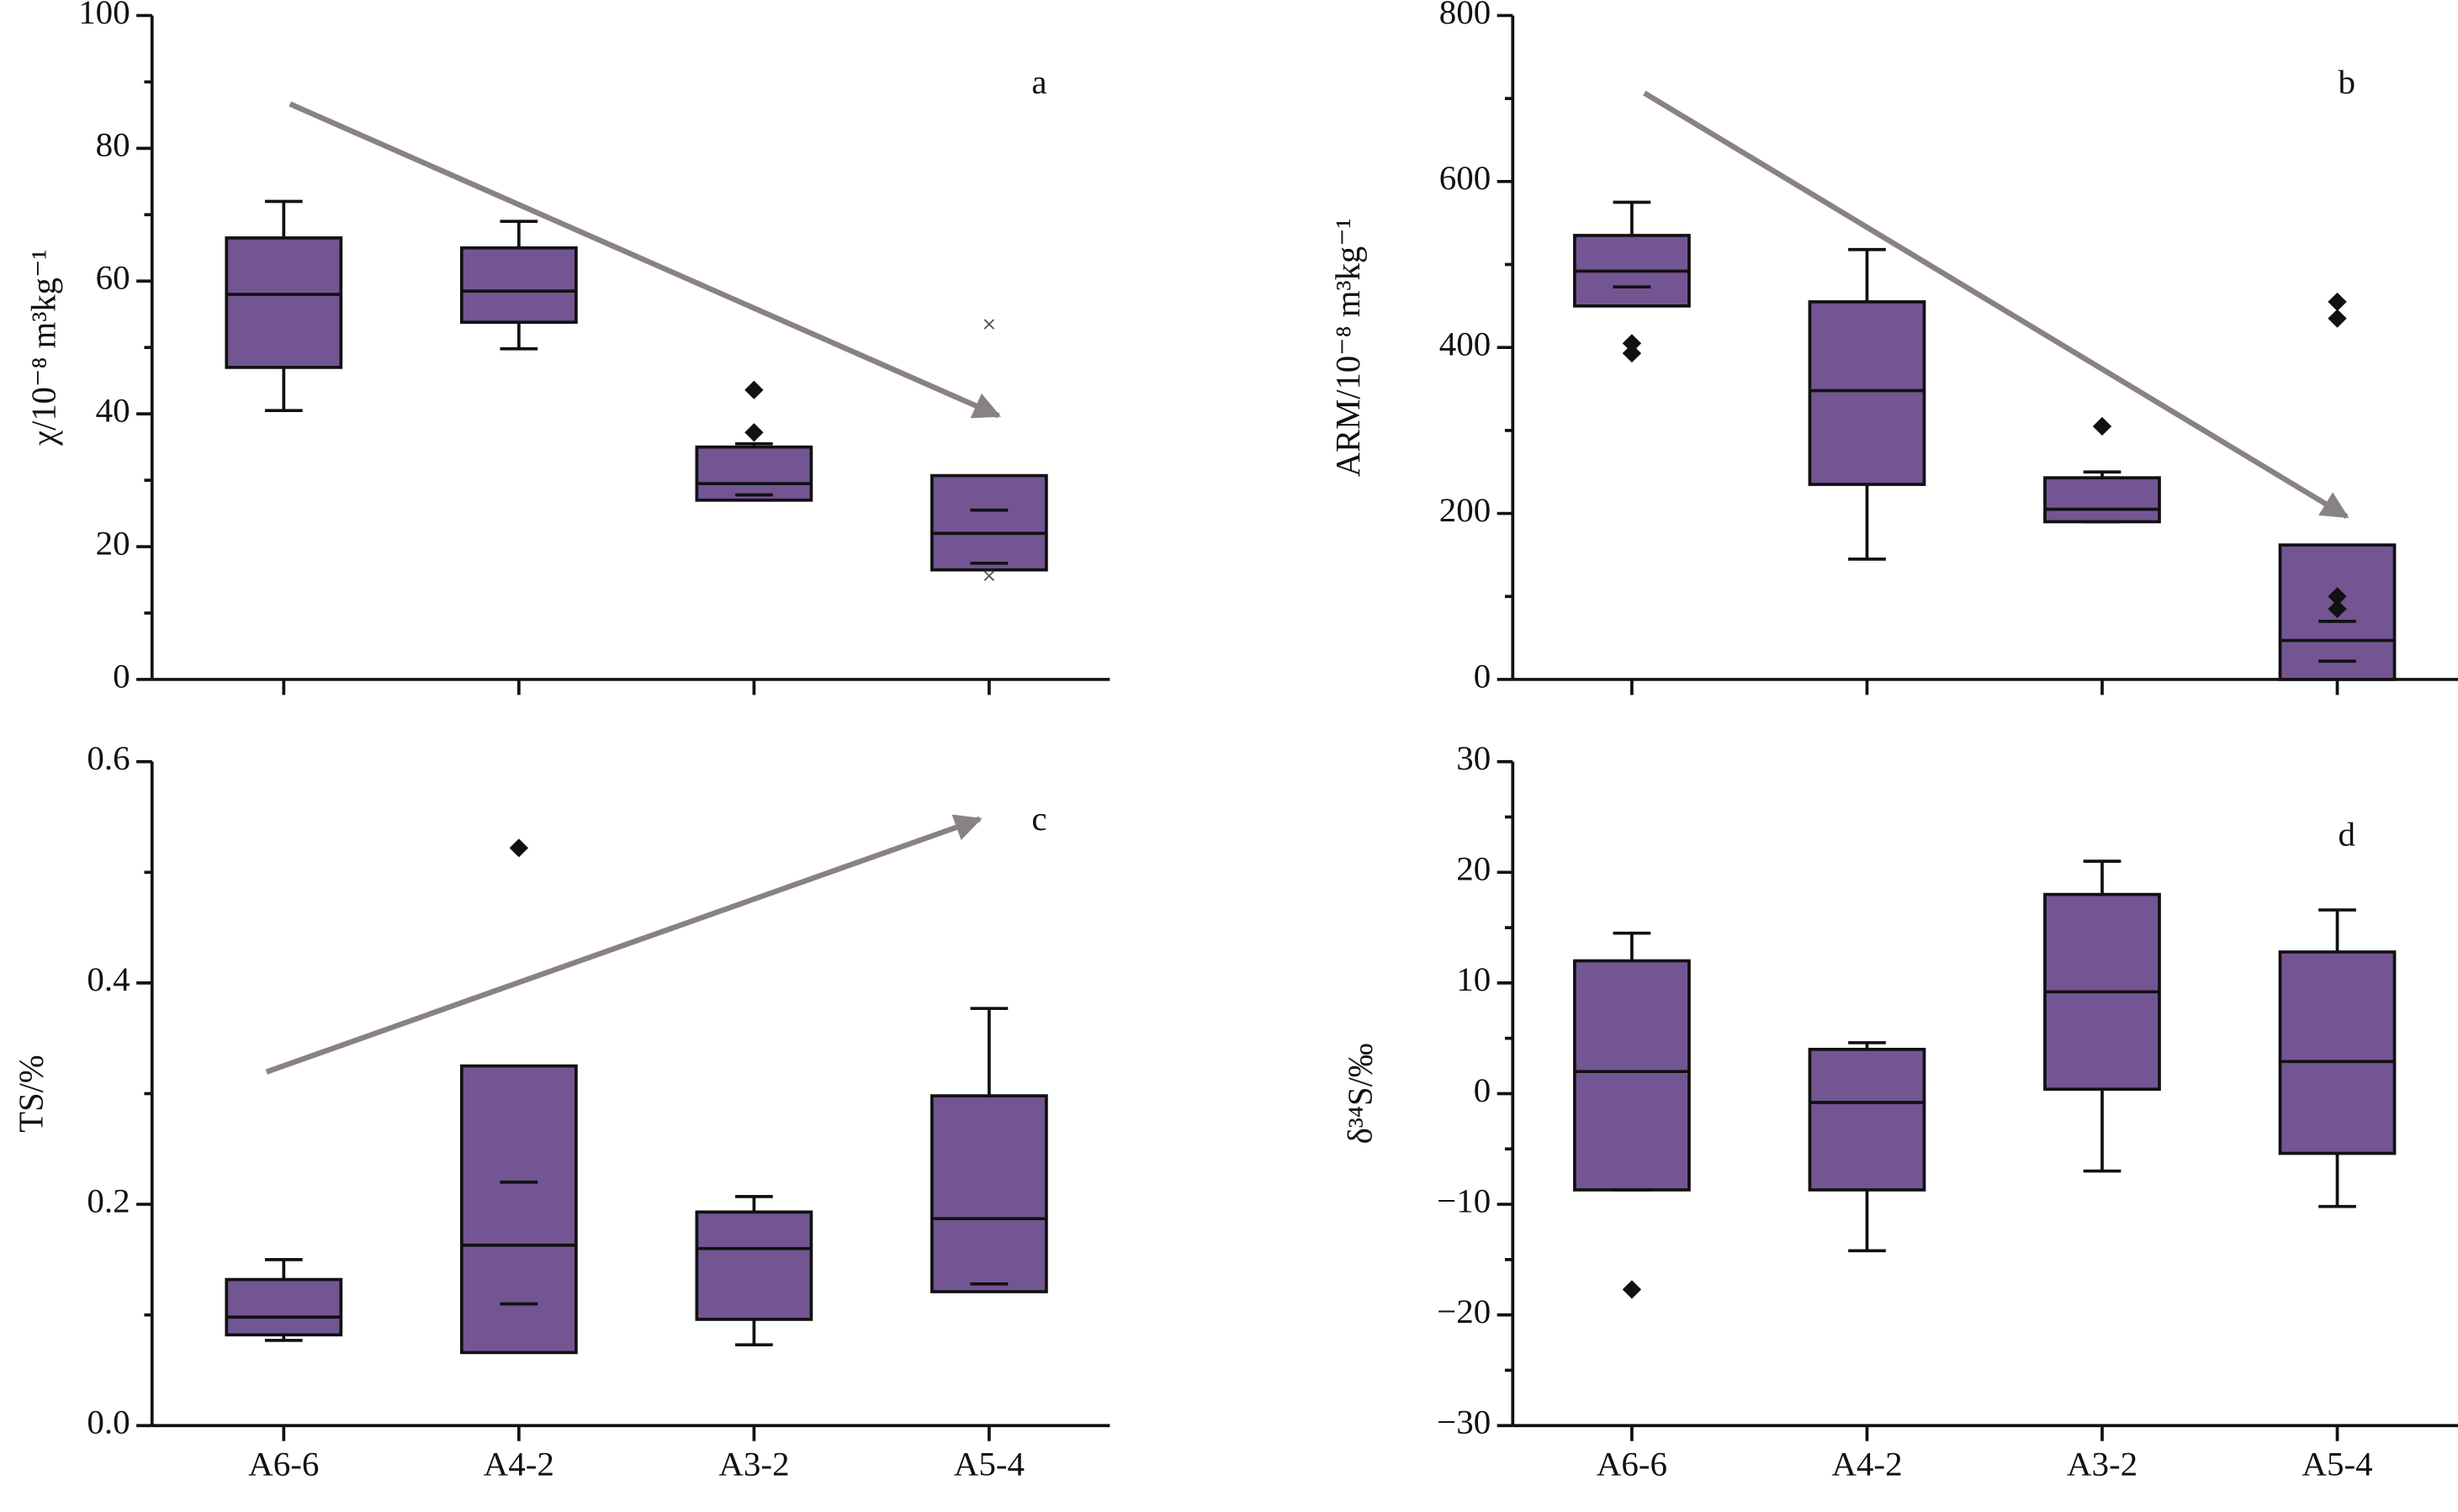 The image size is (2458, 1512). I want to click on panel-label: b, so click(2347, 82).